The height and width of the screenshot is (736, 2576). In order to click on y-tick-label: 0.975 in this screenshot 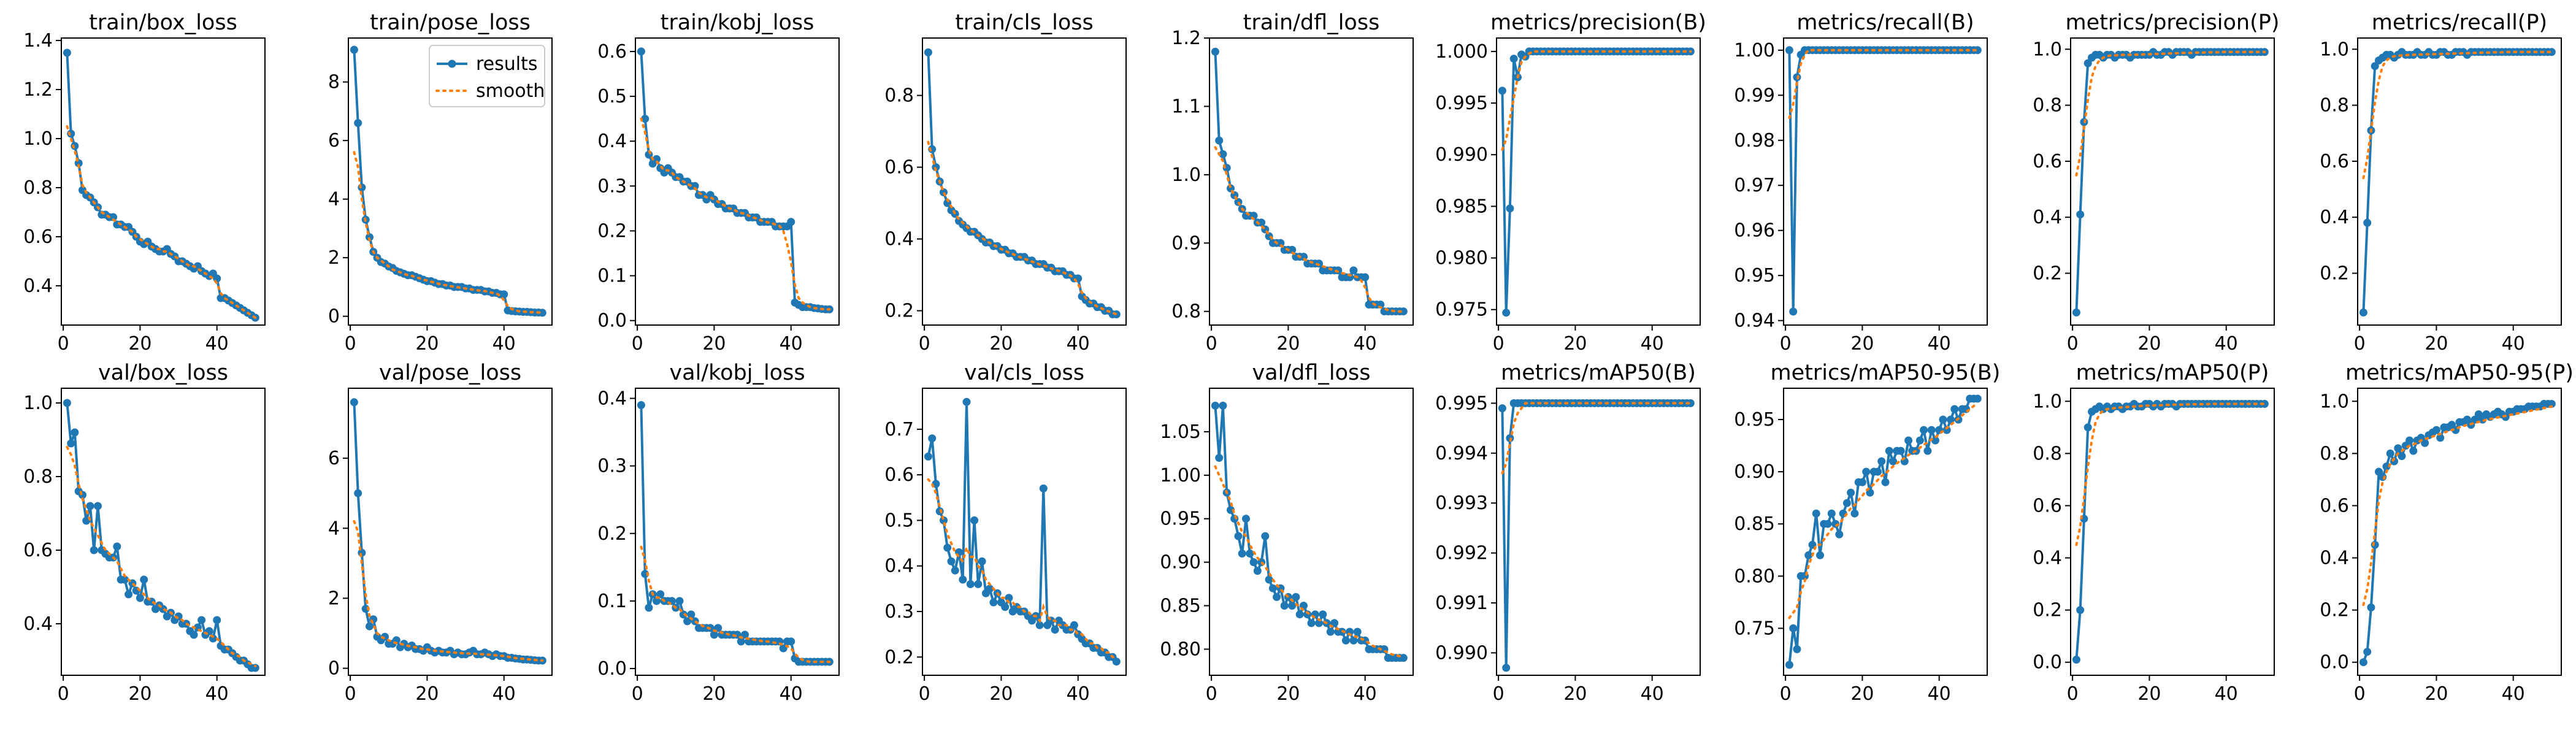, I will do `click(1461, 310)`.